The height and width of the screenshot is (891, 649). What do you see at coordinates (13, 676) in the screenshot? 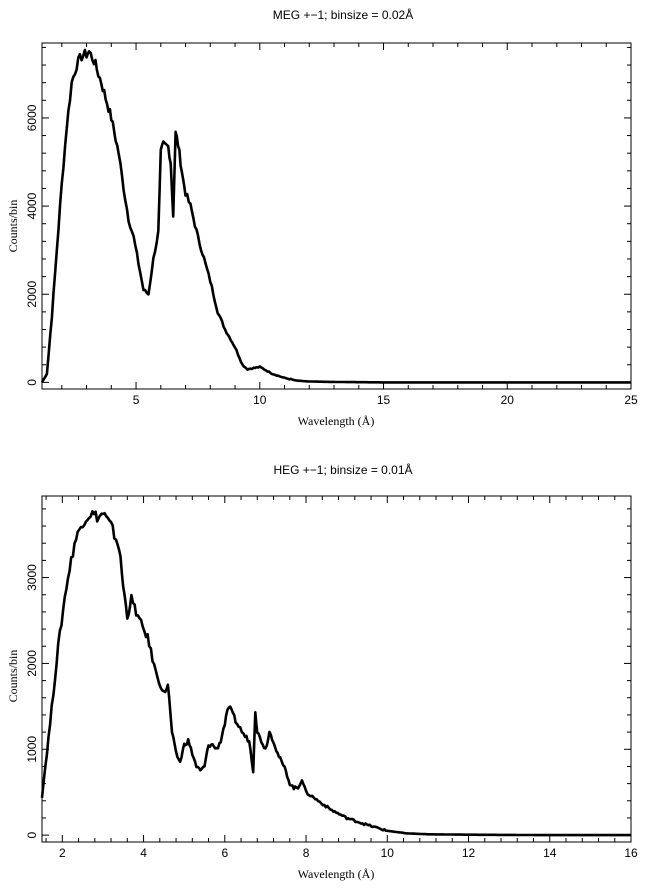
I see `heg-y-axis-label: Counts/bin` at bounding box center [13, 676].